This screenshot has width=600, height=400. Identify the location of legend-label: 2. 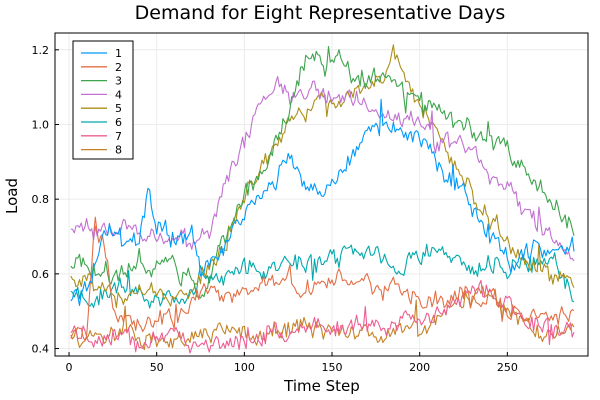
(118, 67).